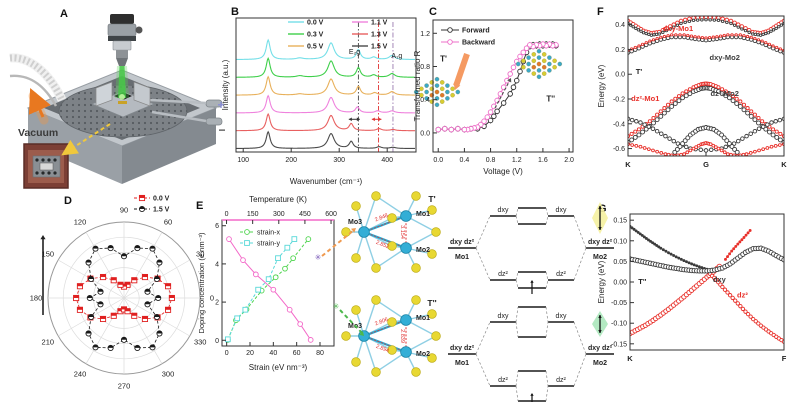 The width and height of the screenshot is (800, 402). What do you see at coordinates (331, 214) in the screenshot?
I see `svg-text: 600` at bounding box center [331, 214].